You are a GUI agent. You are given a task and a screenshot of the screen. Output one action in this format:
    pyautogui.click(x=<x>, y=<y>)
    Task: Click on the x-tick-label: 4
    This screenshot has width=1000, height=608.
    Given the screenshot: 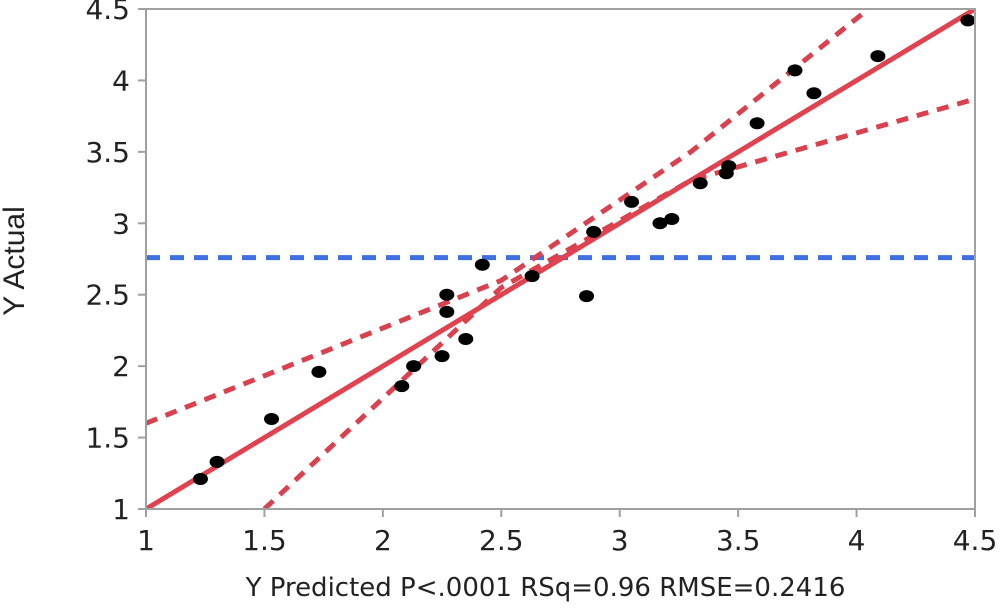 What is the action you would take?
    pyautogui.click(x=857, y=540)
    